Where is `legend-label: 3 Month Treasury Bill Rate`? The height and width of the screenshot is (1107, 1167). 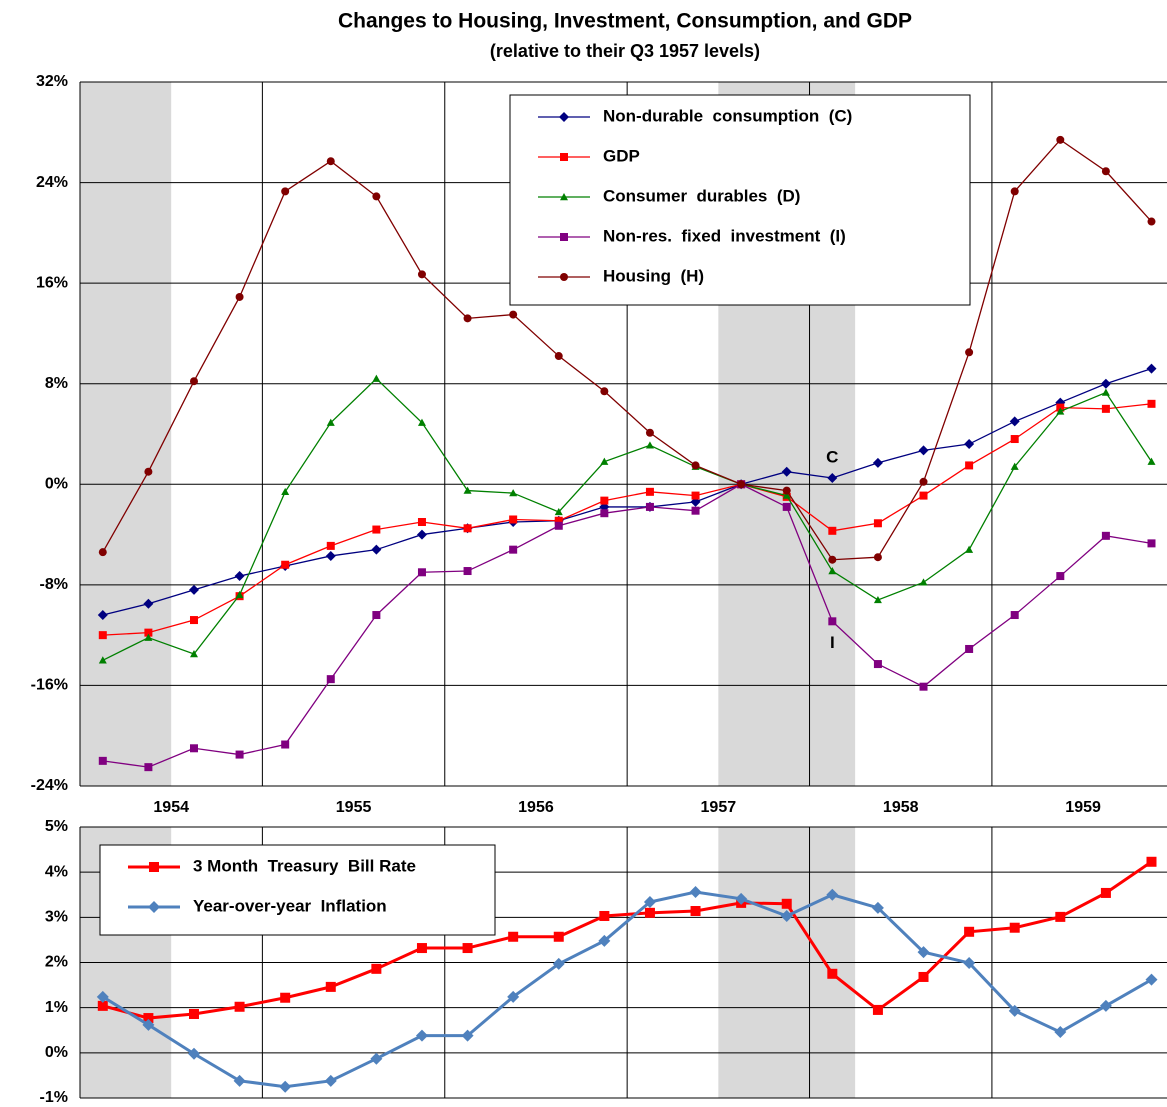 legend-label: 3 Month Treasury Bill Rate is located at coordinates (304, 865).